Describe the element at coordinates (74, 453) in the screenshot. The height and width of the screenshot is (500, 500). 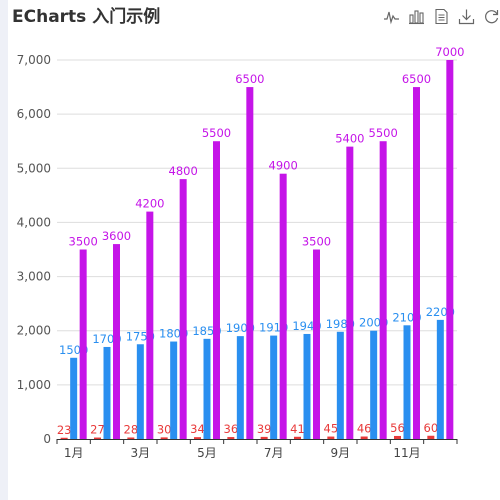
I see `x-tick-label: 1月` at that location.